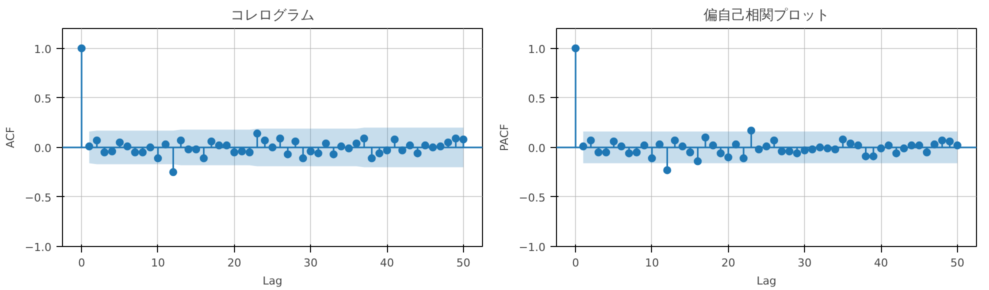 Image resolution: width=989 pixels, height=290 pixels. Describe the element at coordinates (10, 137) in the screenshot. I see `y-axis-title: ACF` at that location.